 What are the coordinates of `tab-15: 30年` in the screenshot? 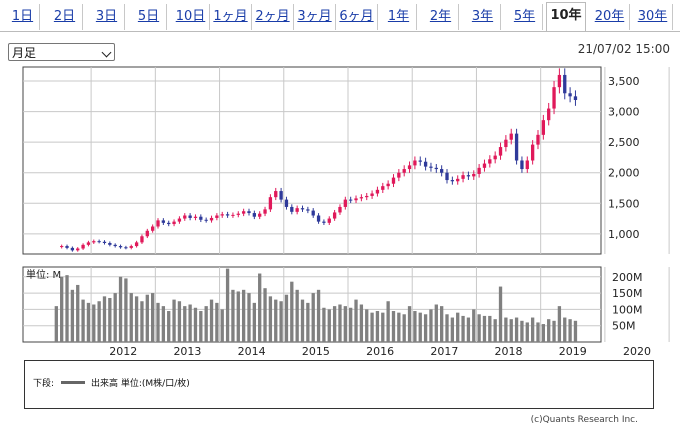 It's located at (653, 17).